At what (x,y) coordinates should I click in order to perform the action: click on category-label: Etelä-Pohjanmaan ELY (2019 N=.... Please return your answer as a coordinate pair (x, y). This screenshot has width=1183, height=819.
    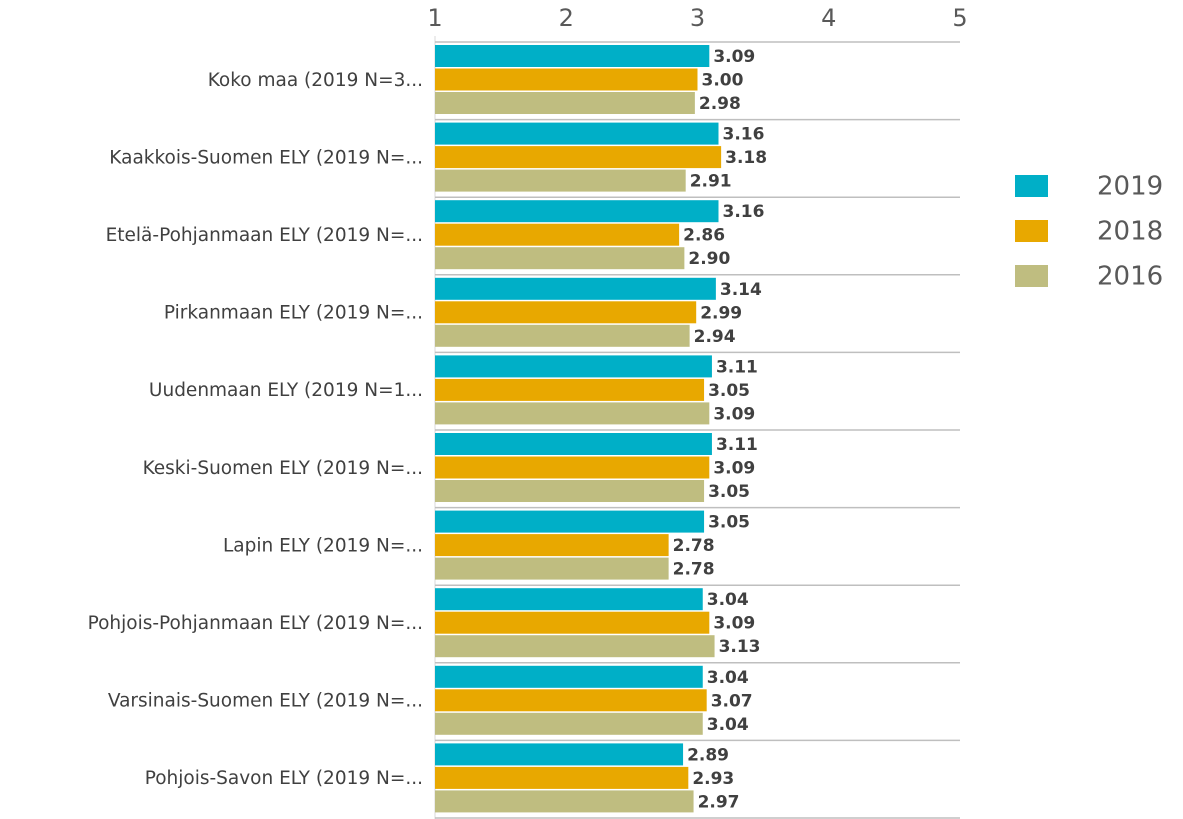
    Looking at the image, I should click on (264, 235).